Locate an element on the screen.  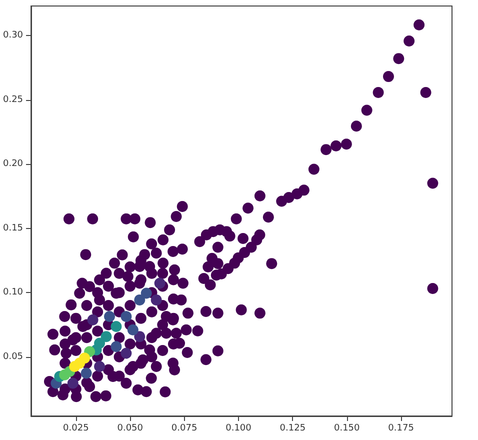
y-tick-label: 0.15 is located at coordinates (13, 228).